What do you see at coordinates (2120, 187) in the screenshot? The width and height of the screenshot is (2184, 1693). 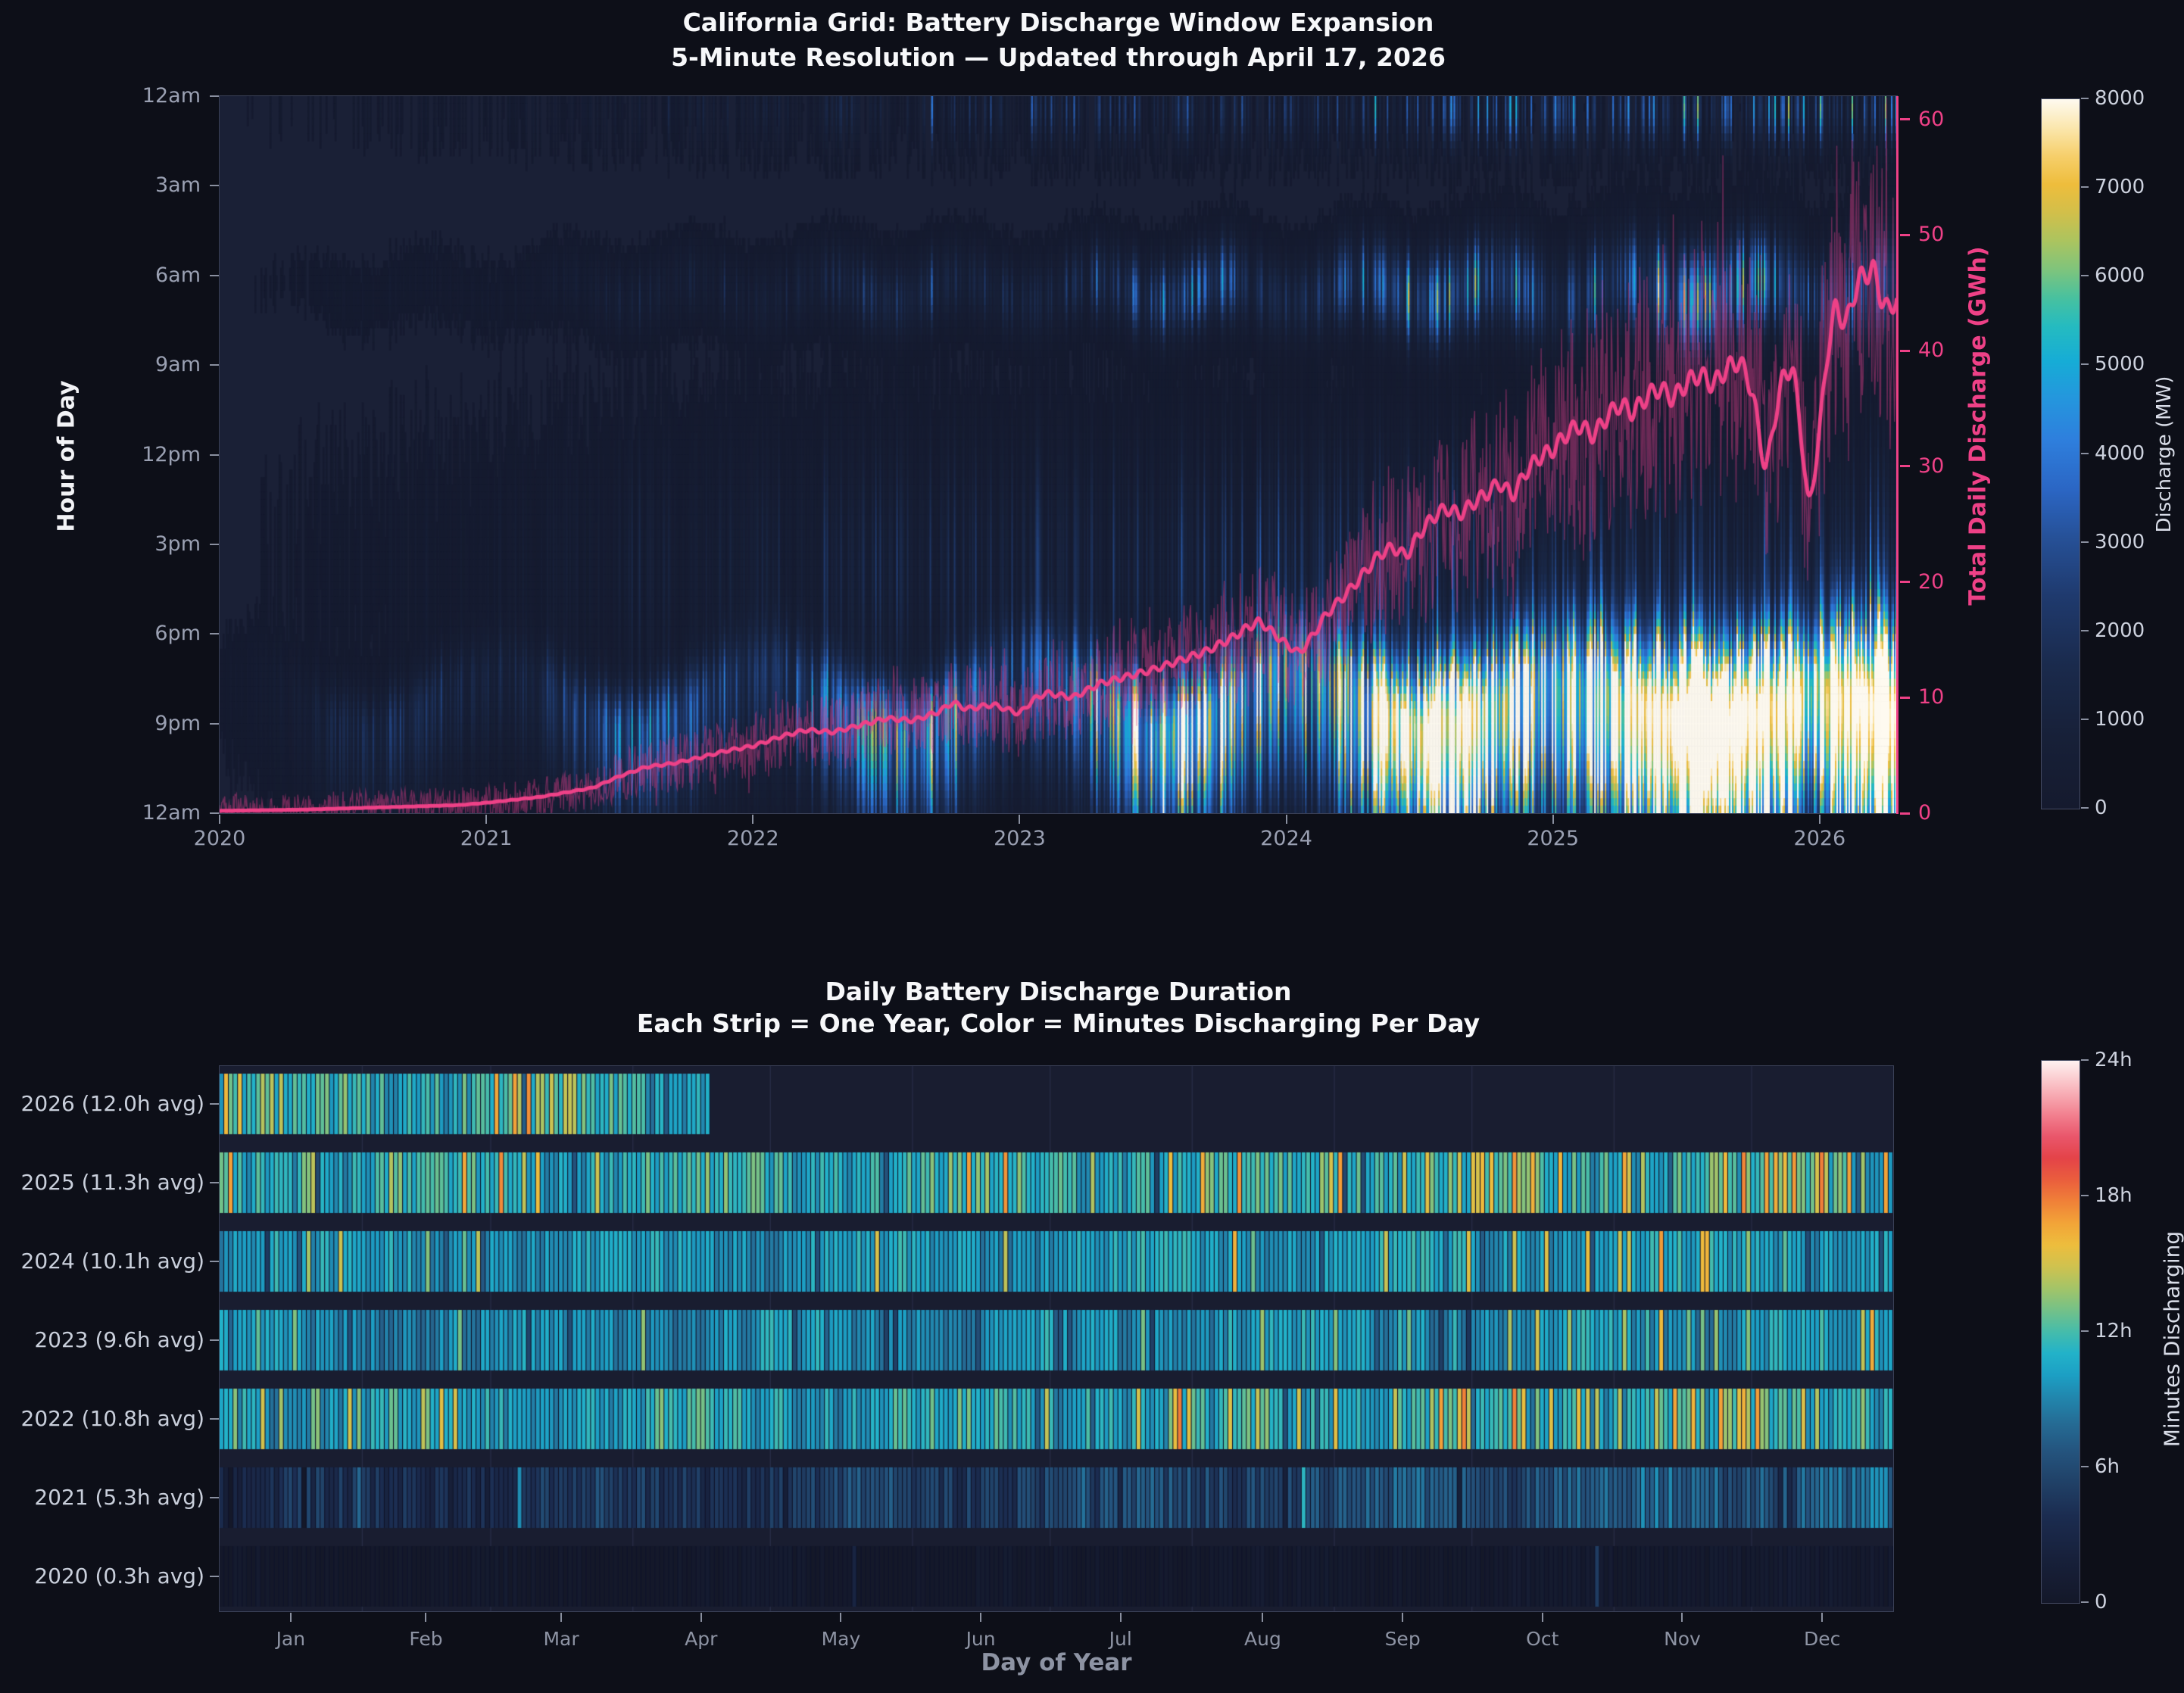 I see `discharge-cb-tick-label: 7000` at bounding box center [2120, 187].